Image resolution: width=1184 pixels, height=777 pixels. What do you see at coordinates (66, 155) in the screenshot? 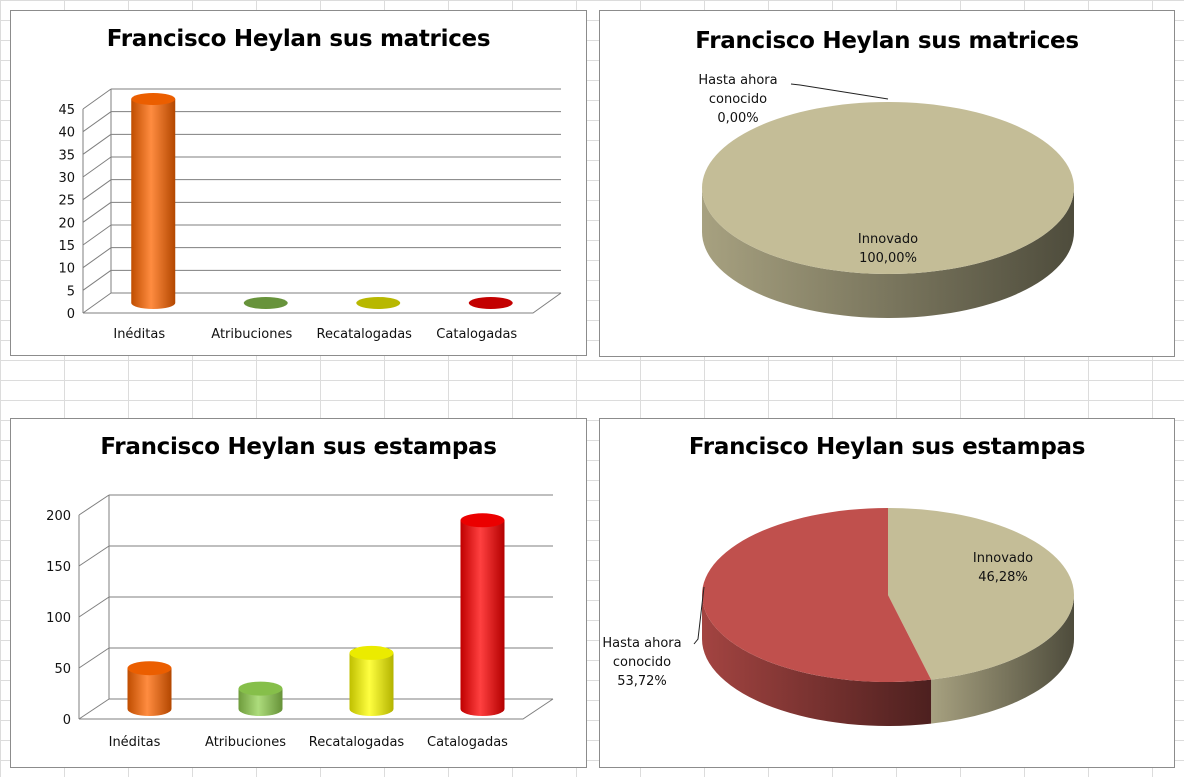
I see `y-tick-label: 35` at bounding box center [66, 155].